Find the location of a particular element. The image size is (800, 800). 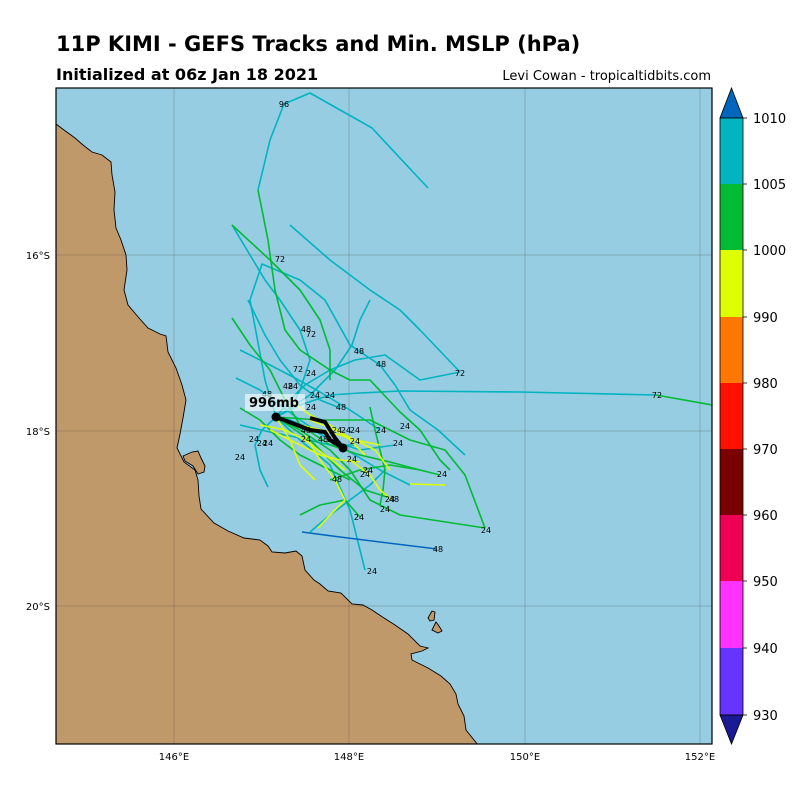

mean-track is located at coordinates (310, 432).